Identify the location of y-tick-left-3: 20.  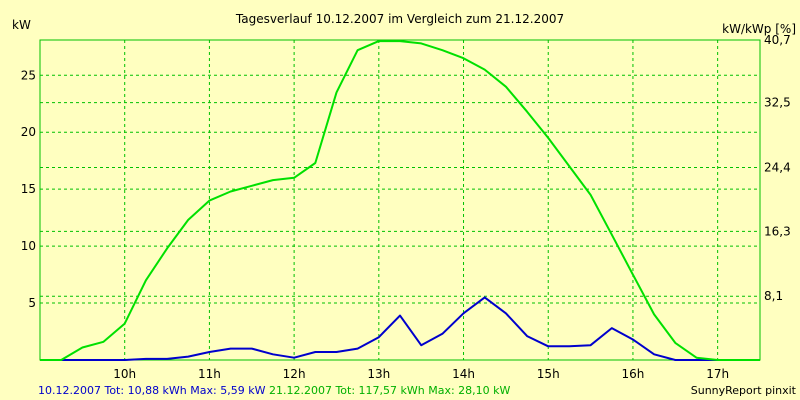
(28, 132).